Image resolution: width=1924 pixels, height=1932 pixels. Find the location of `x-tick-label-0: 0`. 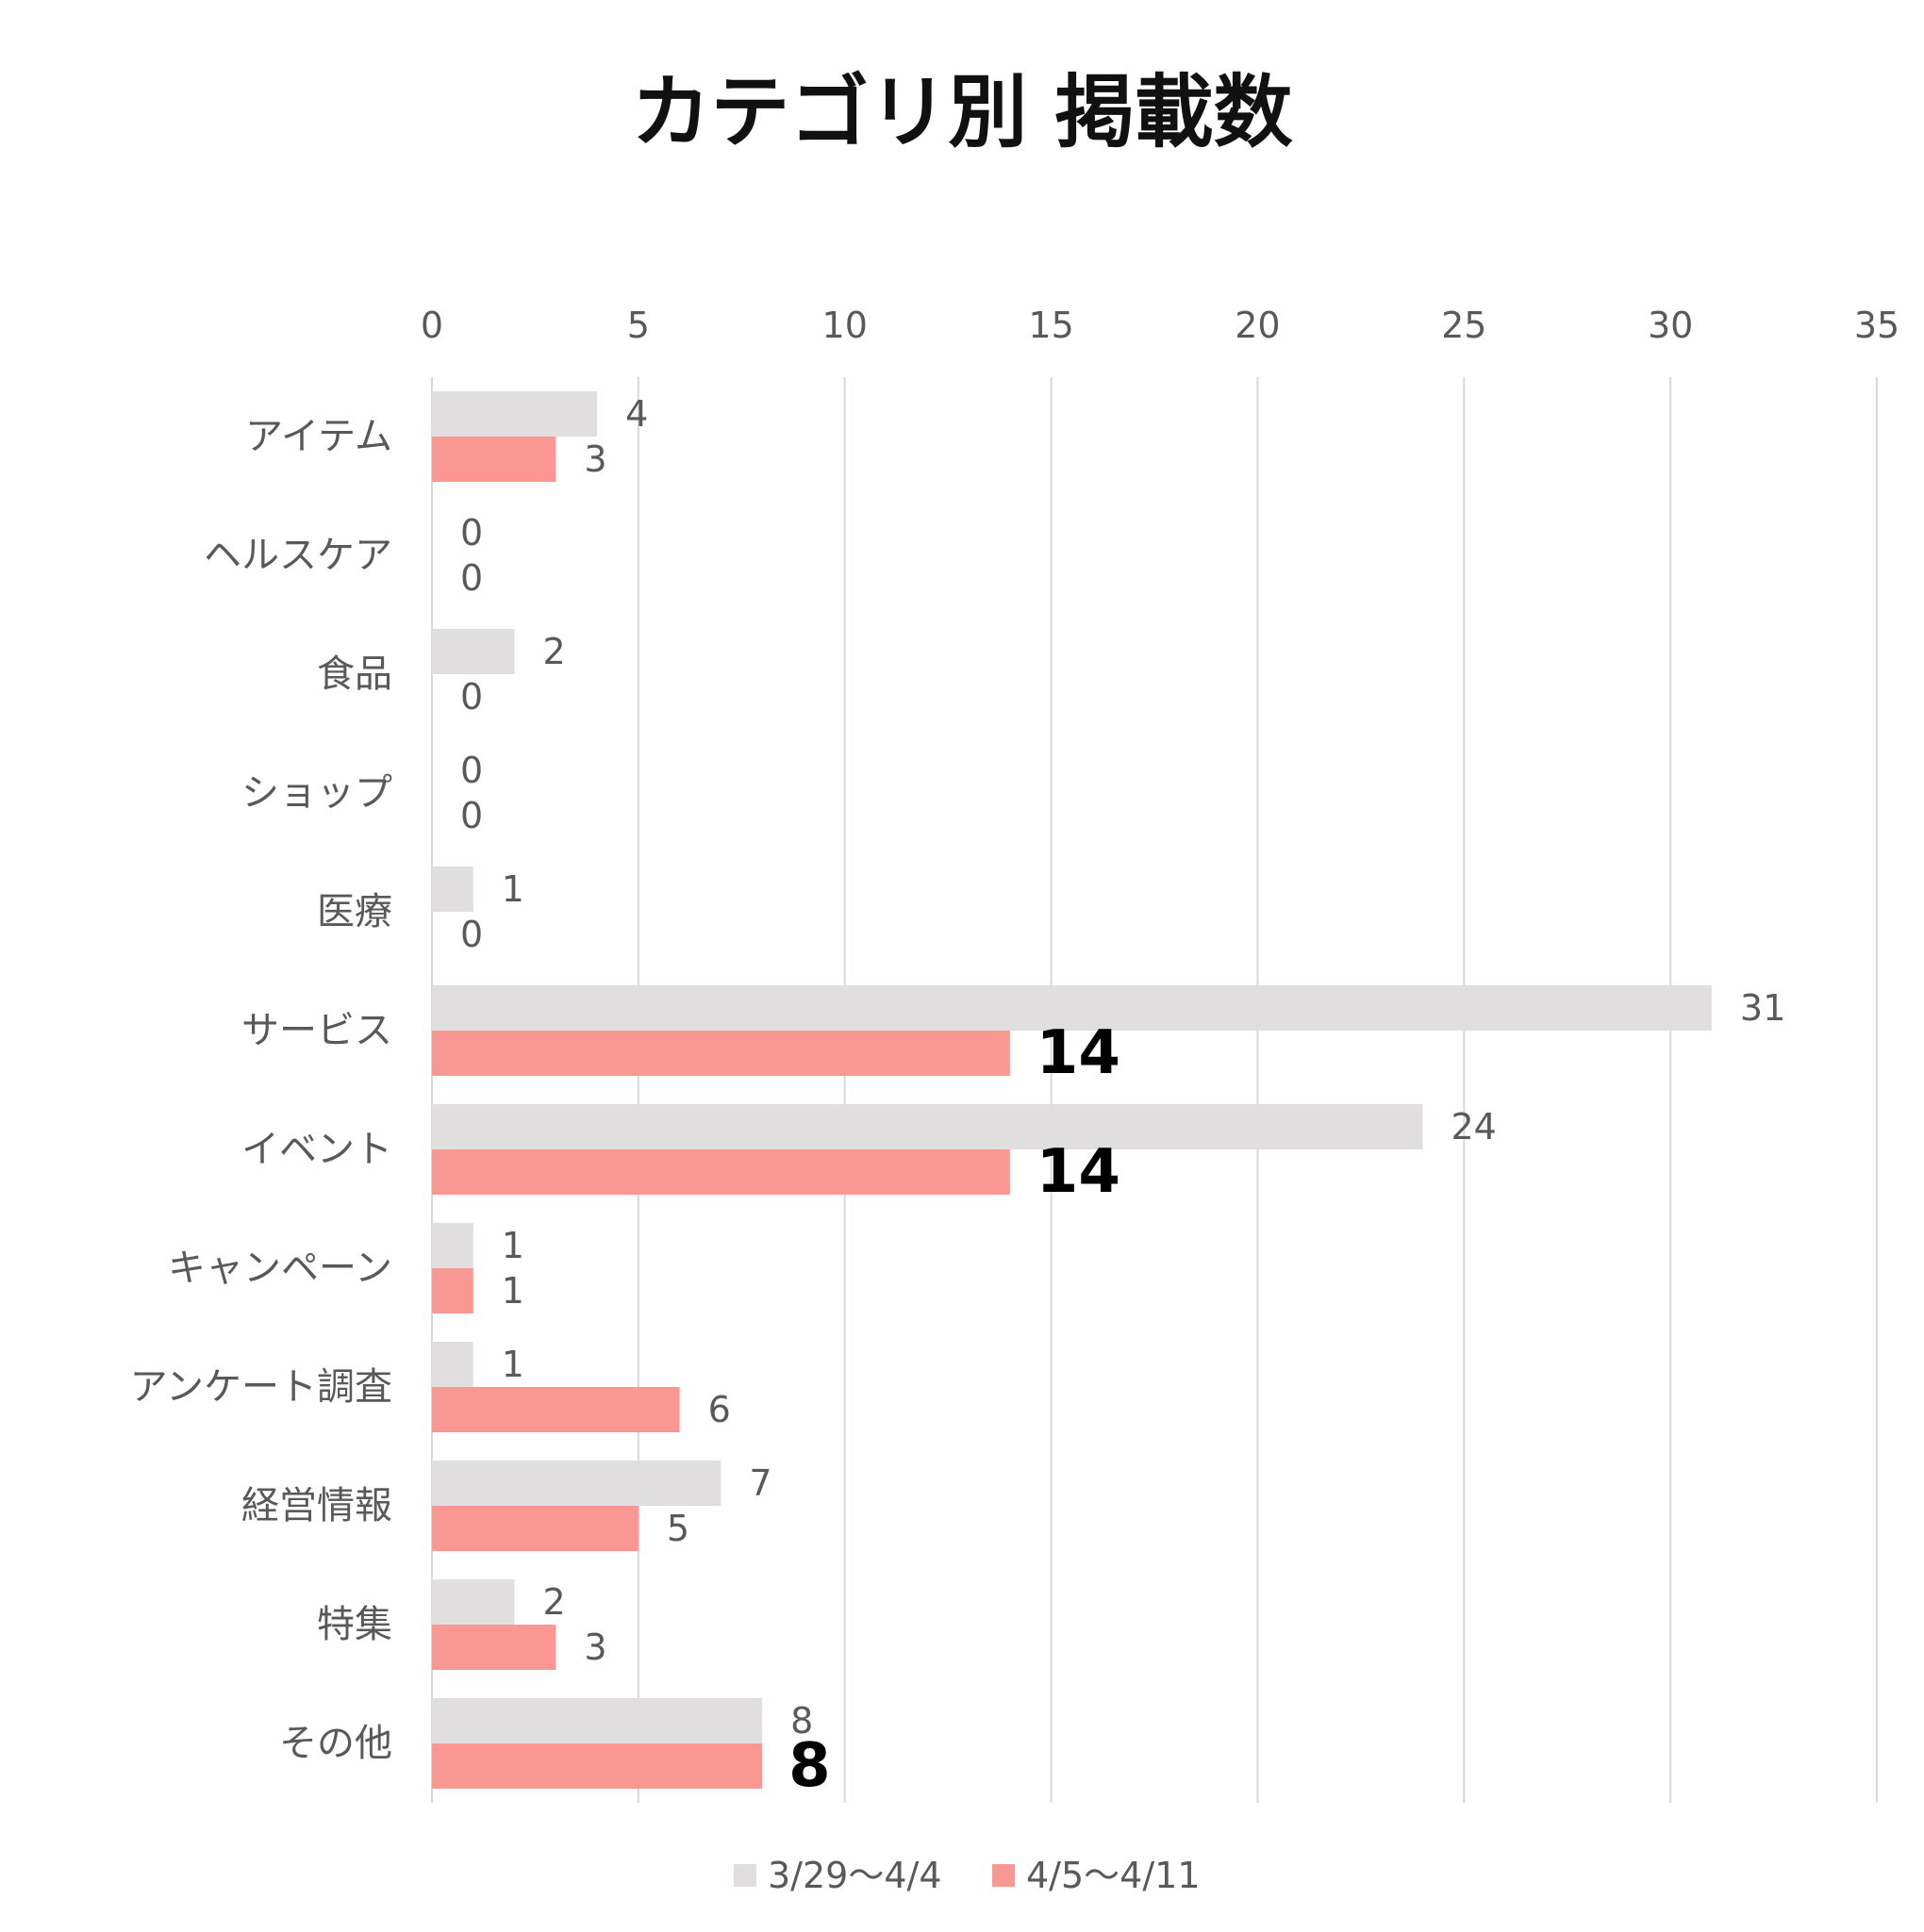

x-tick-label-0: 0 is located at coordinates (432, 325).